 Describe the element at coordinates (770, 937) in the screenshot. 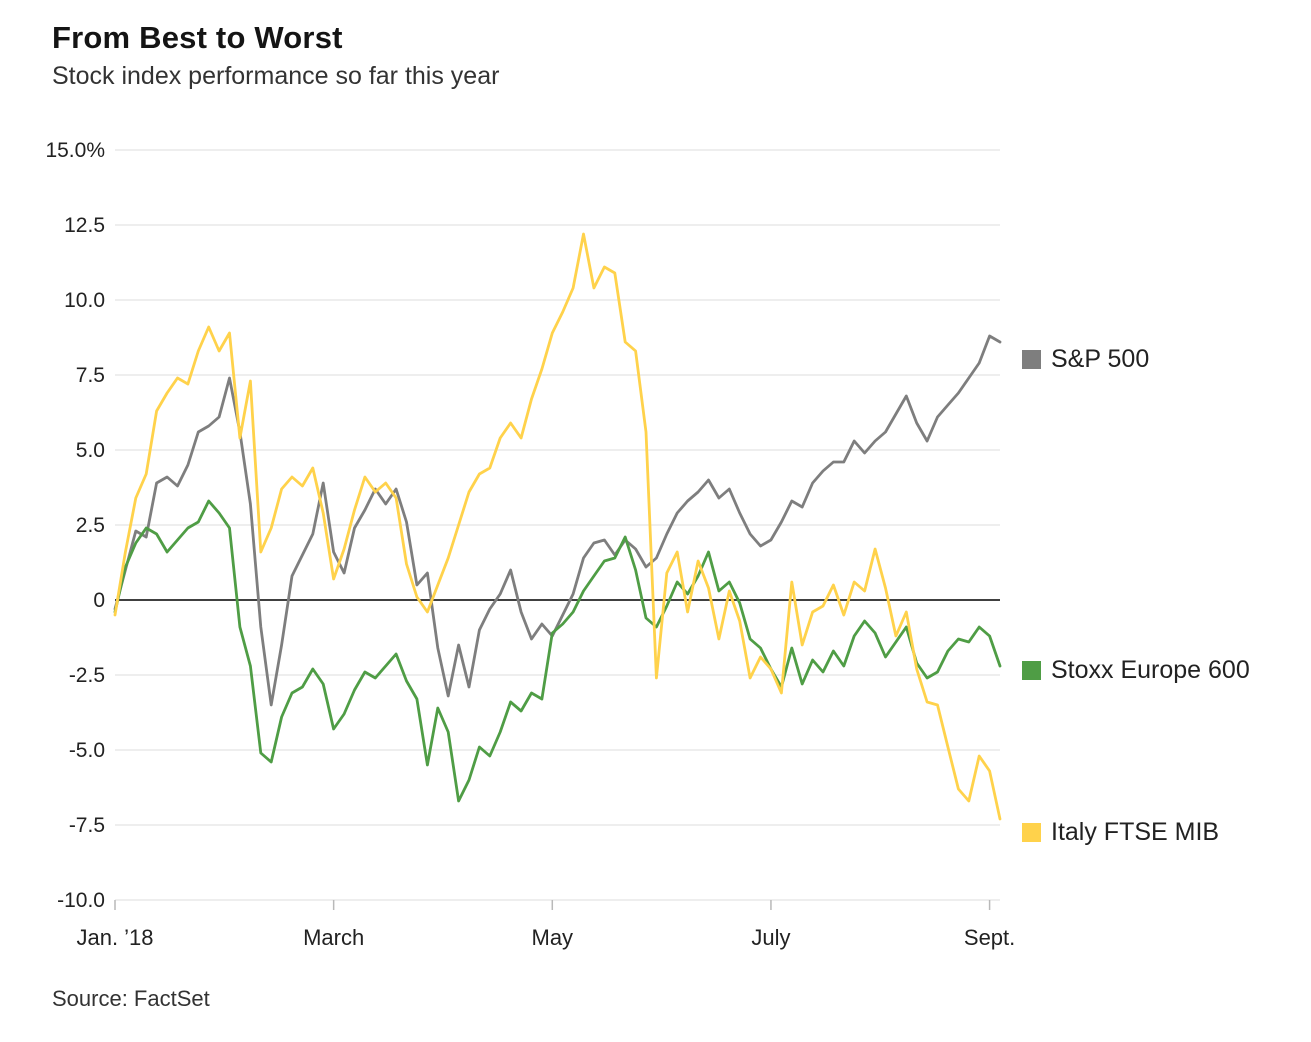

I see `x-tick-label: July` at that location.